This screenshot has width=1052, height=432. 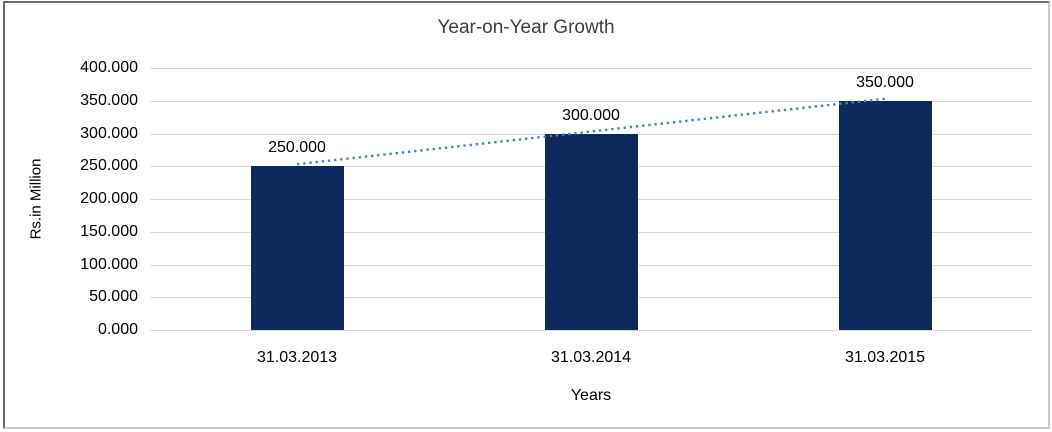 I want to click on bar-value-label: 350.000, so click(x=885, y=82).